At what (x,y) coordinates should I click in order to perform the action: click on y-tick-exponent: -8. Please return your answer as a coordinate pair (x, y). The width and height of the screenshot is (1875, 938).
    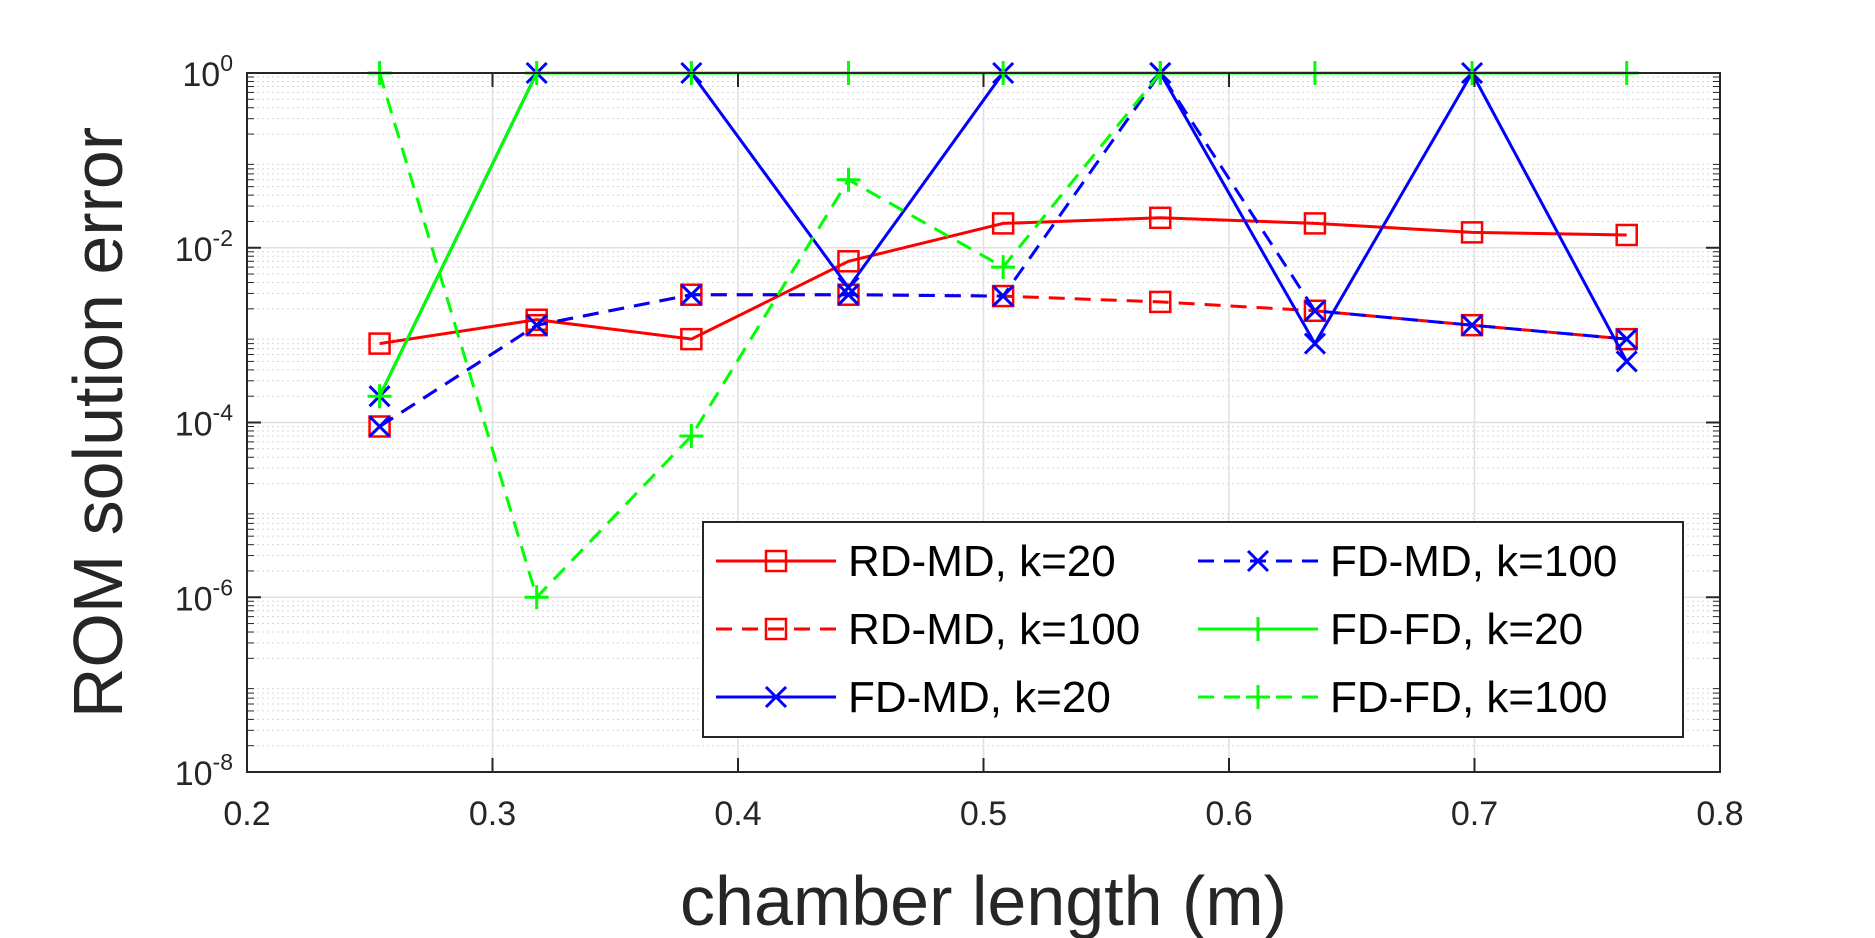
    Looking at the image, I should click on (223, 762).